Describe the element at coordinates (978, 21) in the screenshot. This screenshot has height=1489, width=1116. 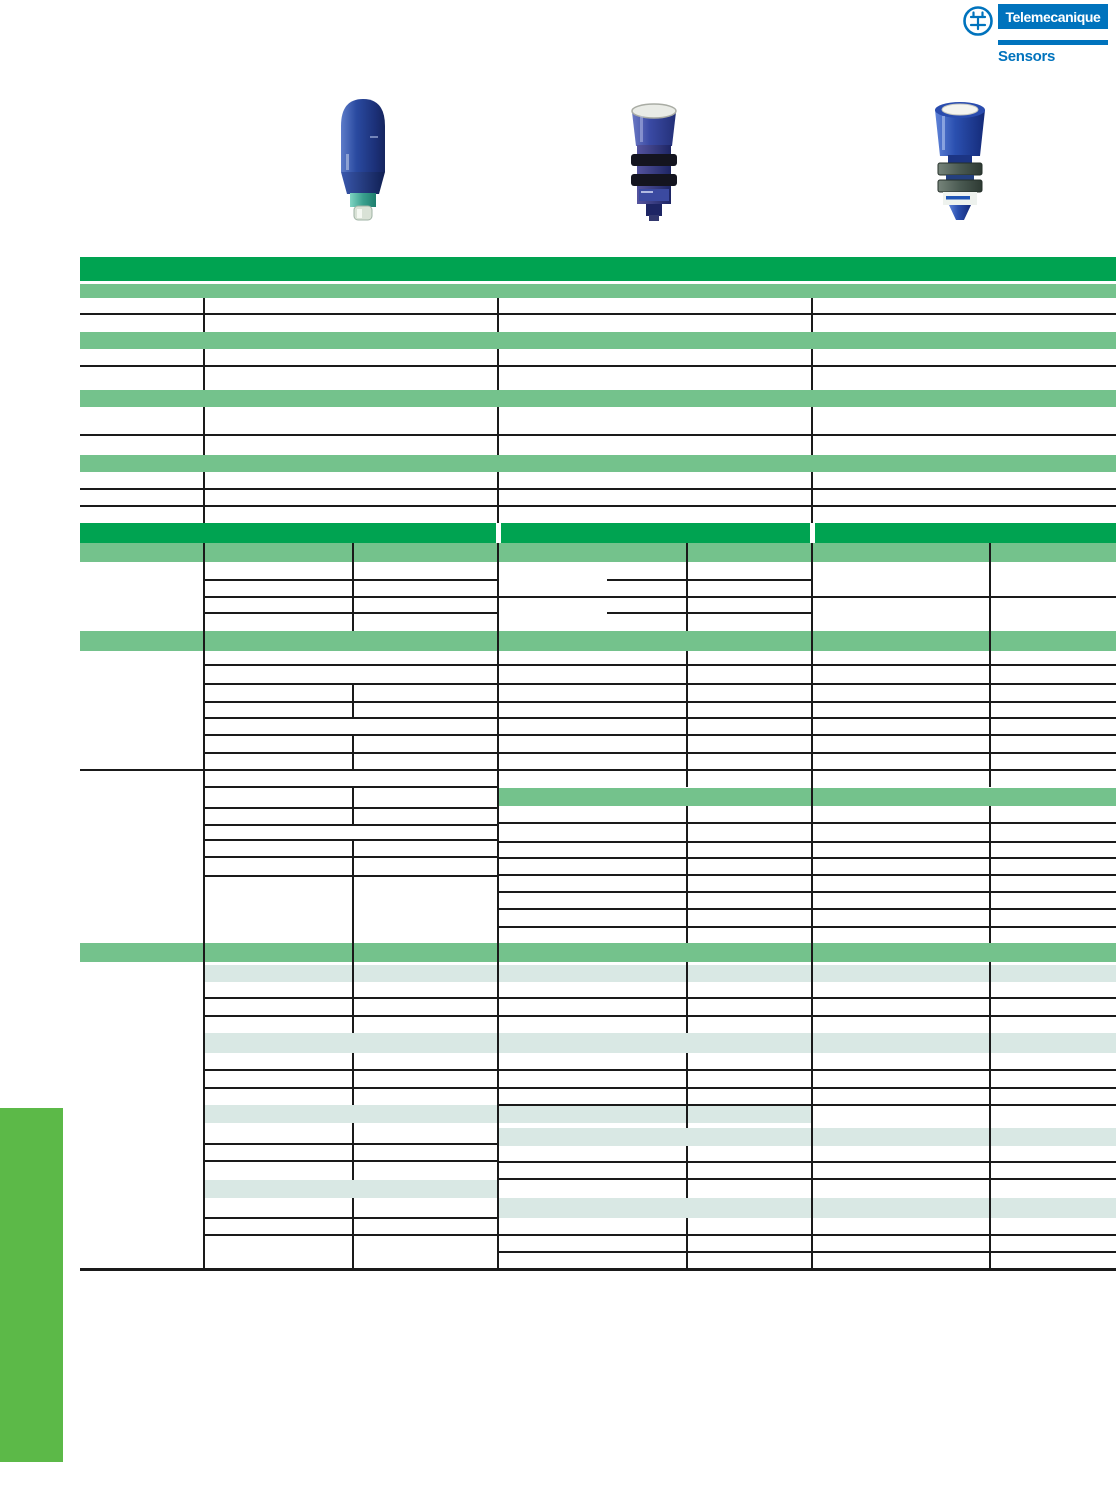
I see `telemecanique-circle-icon` at that location.